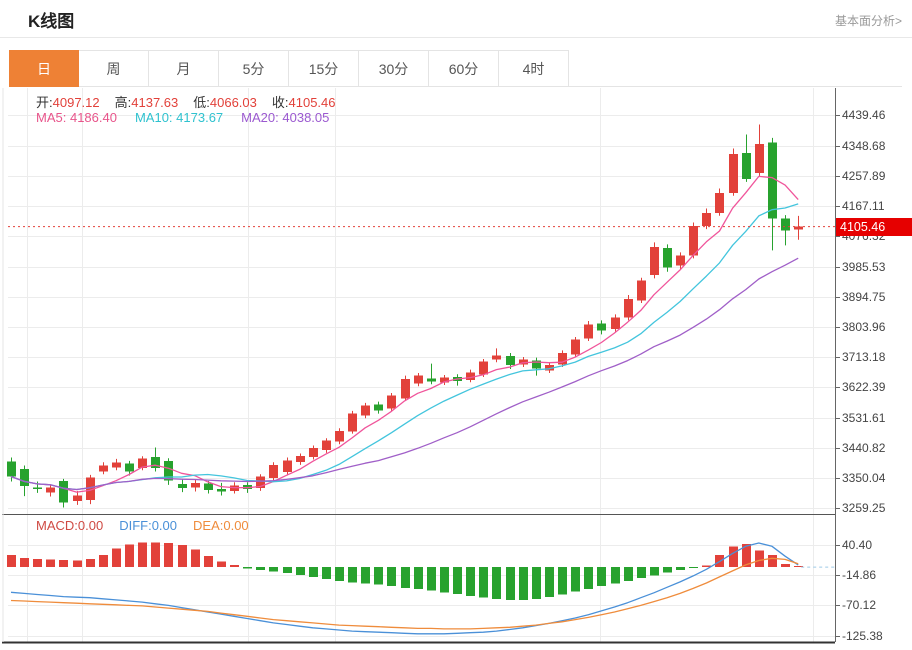  Describe the element at coordinates (44, 102) in the screenshot. I see `ohlc-open-label: 开:` at that location.